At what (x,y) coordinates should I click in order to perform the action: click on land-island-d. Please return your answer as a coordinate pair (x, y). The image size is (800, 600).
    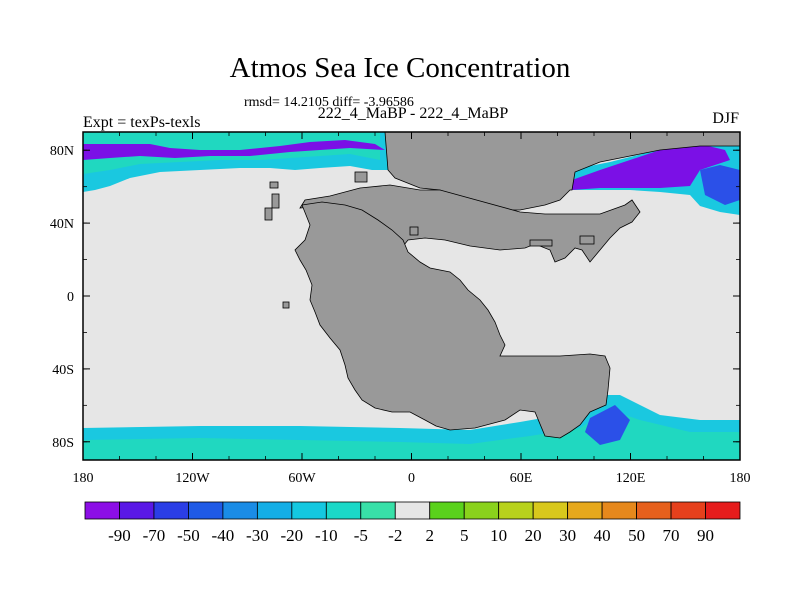
    Looking at the image, I should click on (286, 305).